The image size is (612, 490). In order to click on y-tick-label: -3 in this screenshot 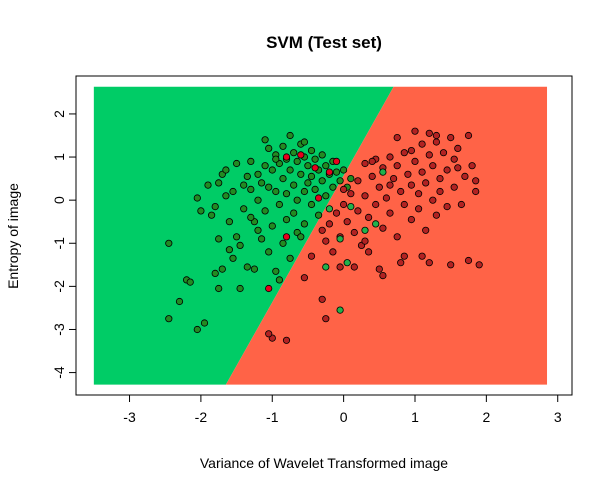, I will do `click(59, 329)`.